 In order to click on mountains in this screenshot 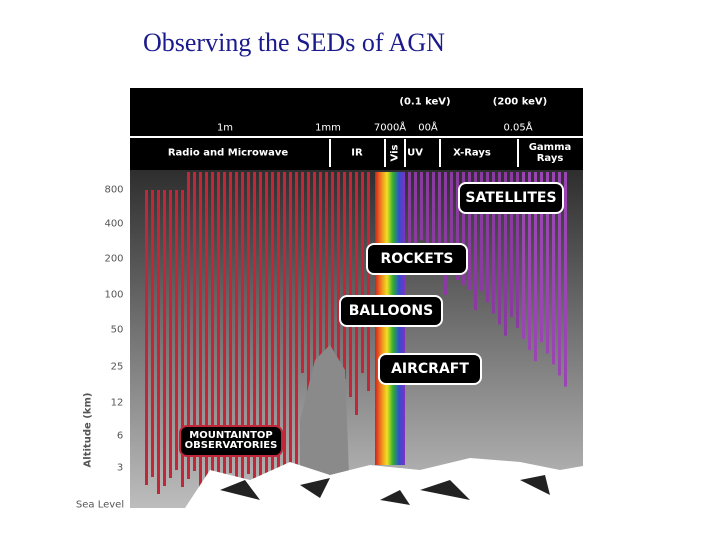, I will do `click(384, 483)`.